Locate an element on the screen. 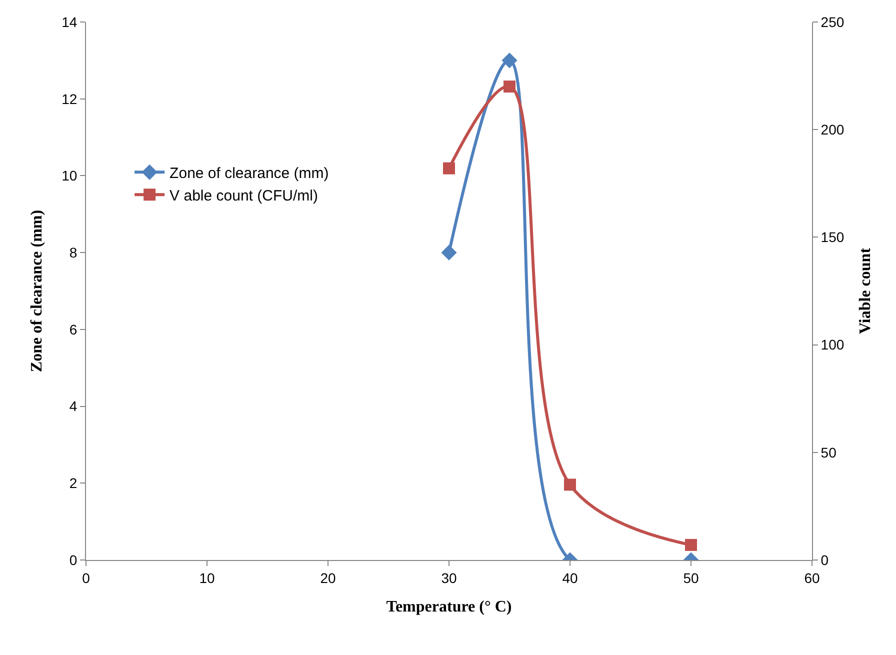  y-tick-label: 14 is located at coordinates (70, 22).